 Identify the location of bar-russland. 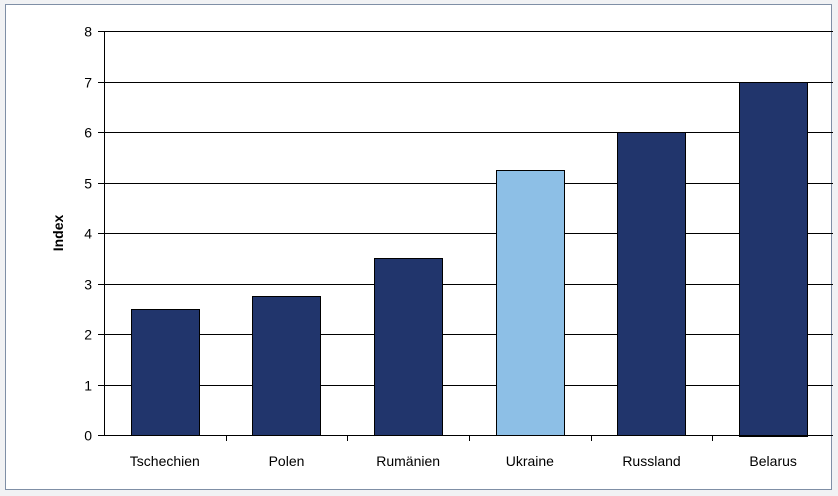
(651, 284).